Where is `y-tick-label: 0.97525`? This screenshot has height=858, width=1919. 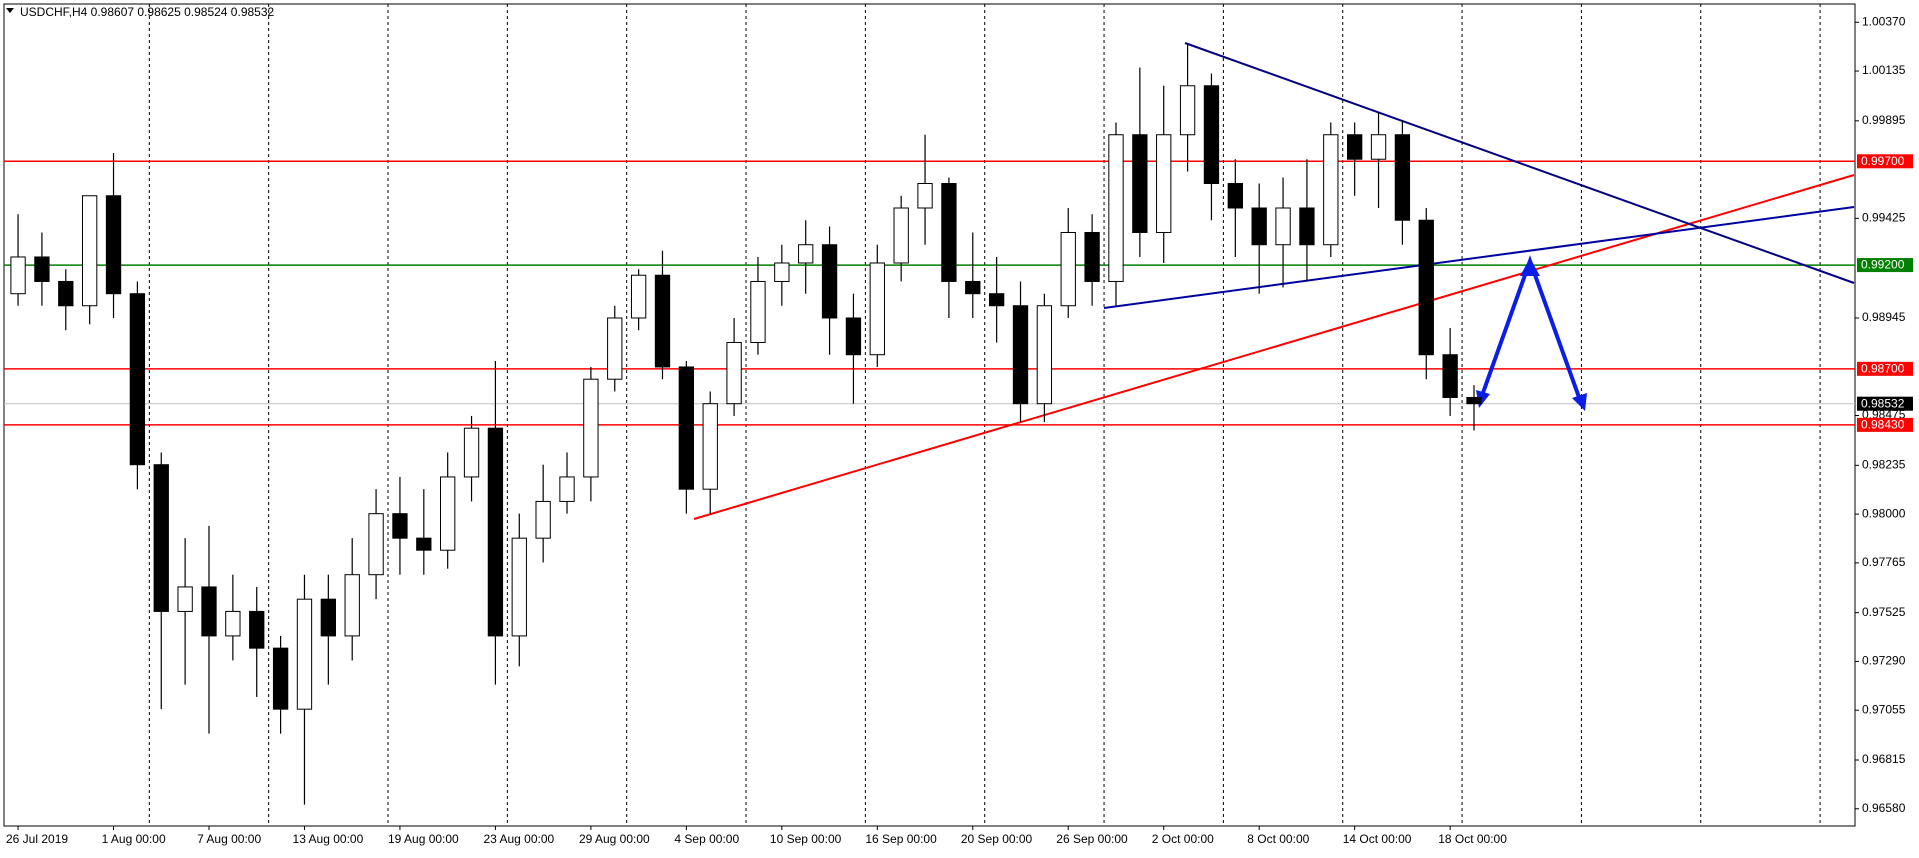 y-tick-label: 0.97525 is located at coordinates (1884, 612).